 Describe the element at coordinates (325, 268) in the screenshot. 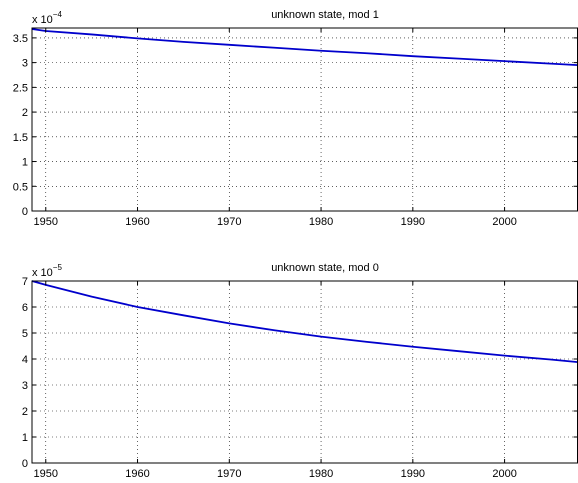

I see `chart-title: unknown state, mod 0` at that location.